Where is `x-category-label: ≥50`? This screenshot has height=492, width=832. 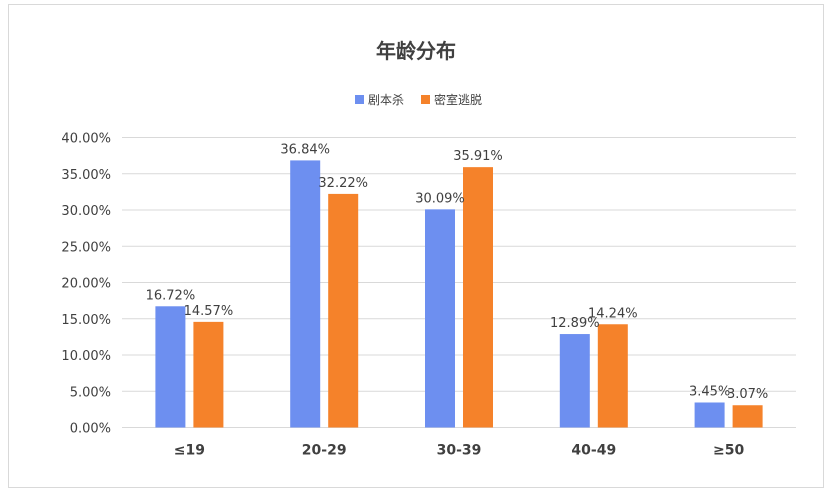 x-category-label: ≥50 is located at coordinates (728, 451).